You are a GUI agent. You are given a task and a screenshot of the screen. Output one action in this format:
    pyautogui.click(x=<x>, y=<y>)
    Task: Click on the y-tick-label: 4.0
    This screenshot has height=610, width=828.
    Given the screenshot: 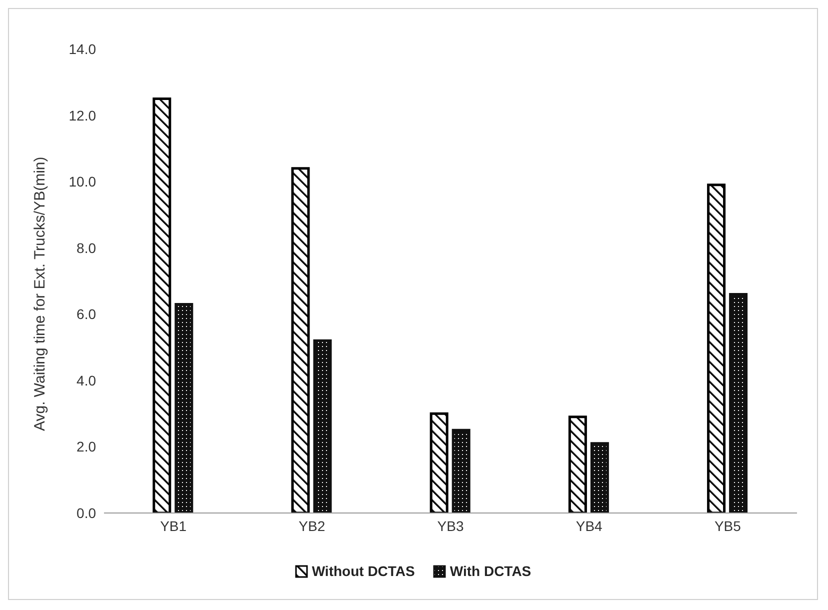 What is the action you would take?
    pyautogui.click(x=86, y=380)
    